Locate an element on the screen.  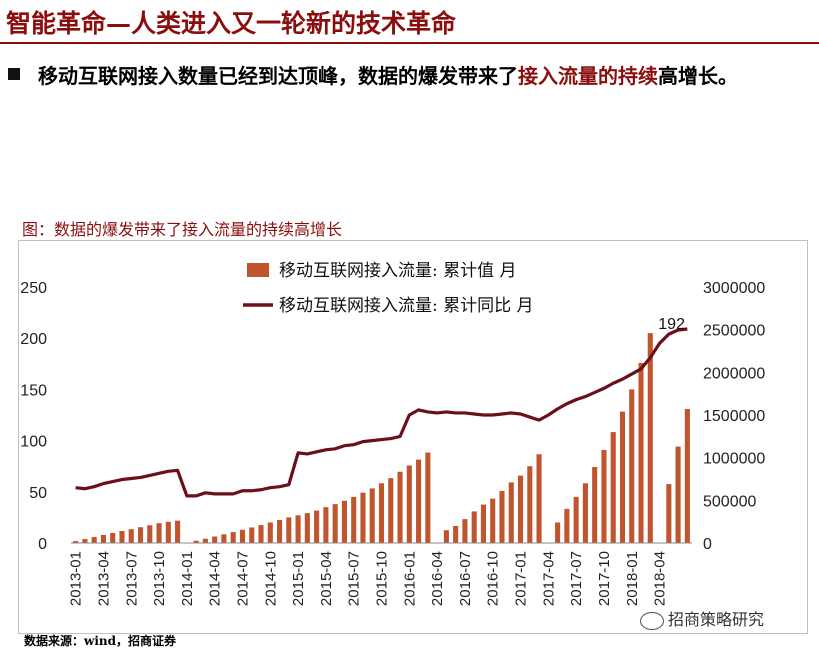
x-axis-tick-label: 2015-04 is located at coordinates (326, 578).